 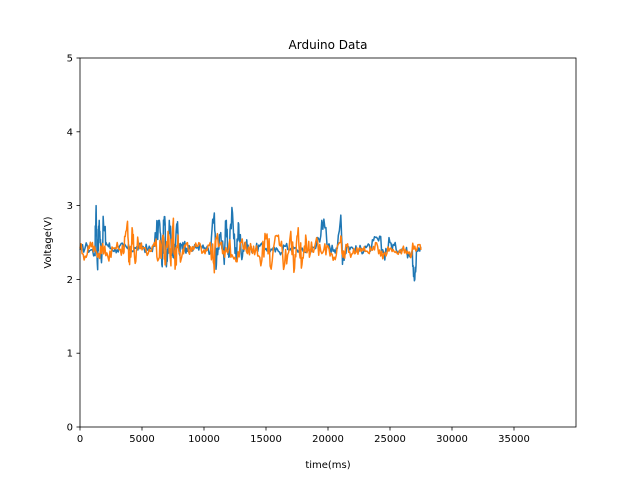 I want to click on x-tick-label: 25000, so click(x=390, y=439).